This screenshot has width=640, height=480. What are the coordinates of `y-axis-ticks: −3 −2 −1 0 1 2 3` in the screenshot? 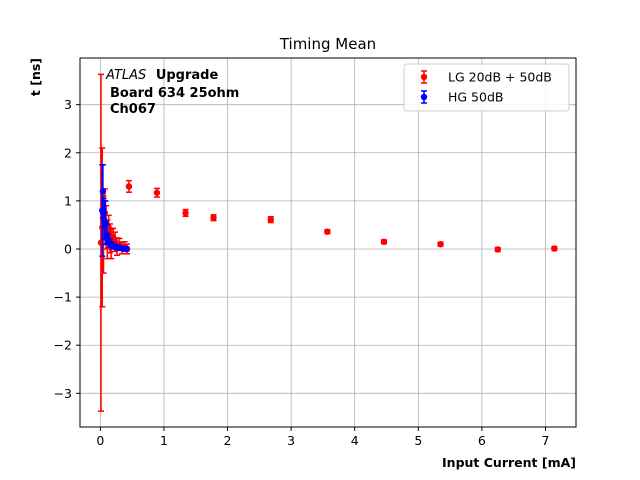 It's located at (67, 249).